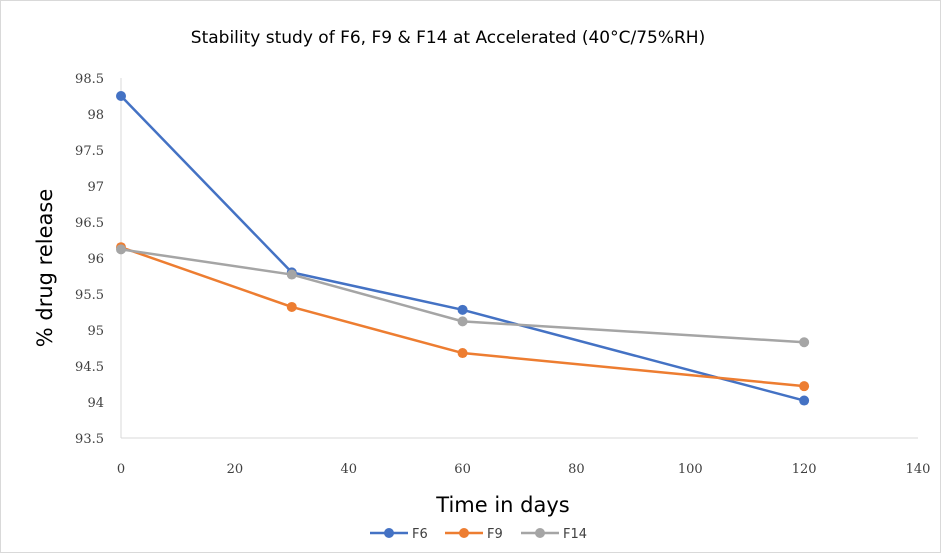 Image resolution: width=943 pixels, height=555 pixels. I want to click on x-tick-label: 0, so click(121, 469).